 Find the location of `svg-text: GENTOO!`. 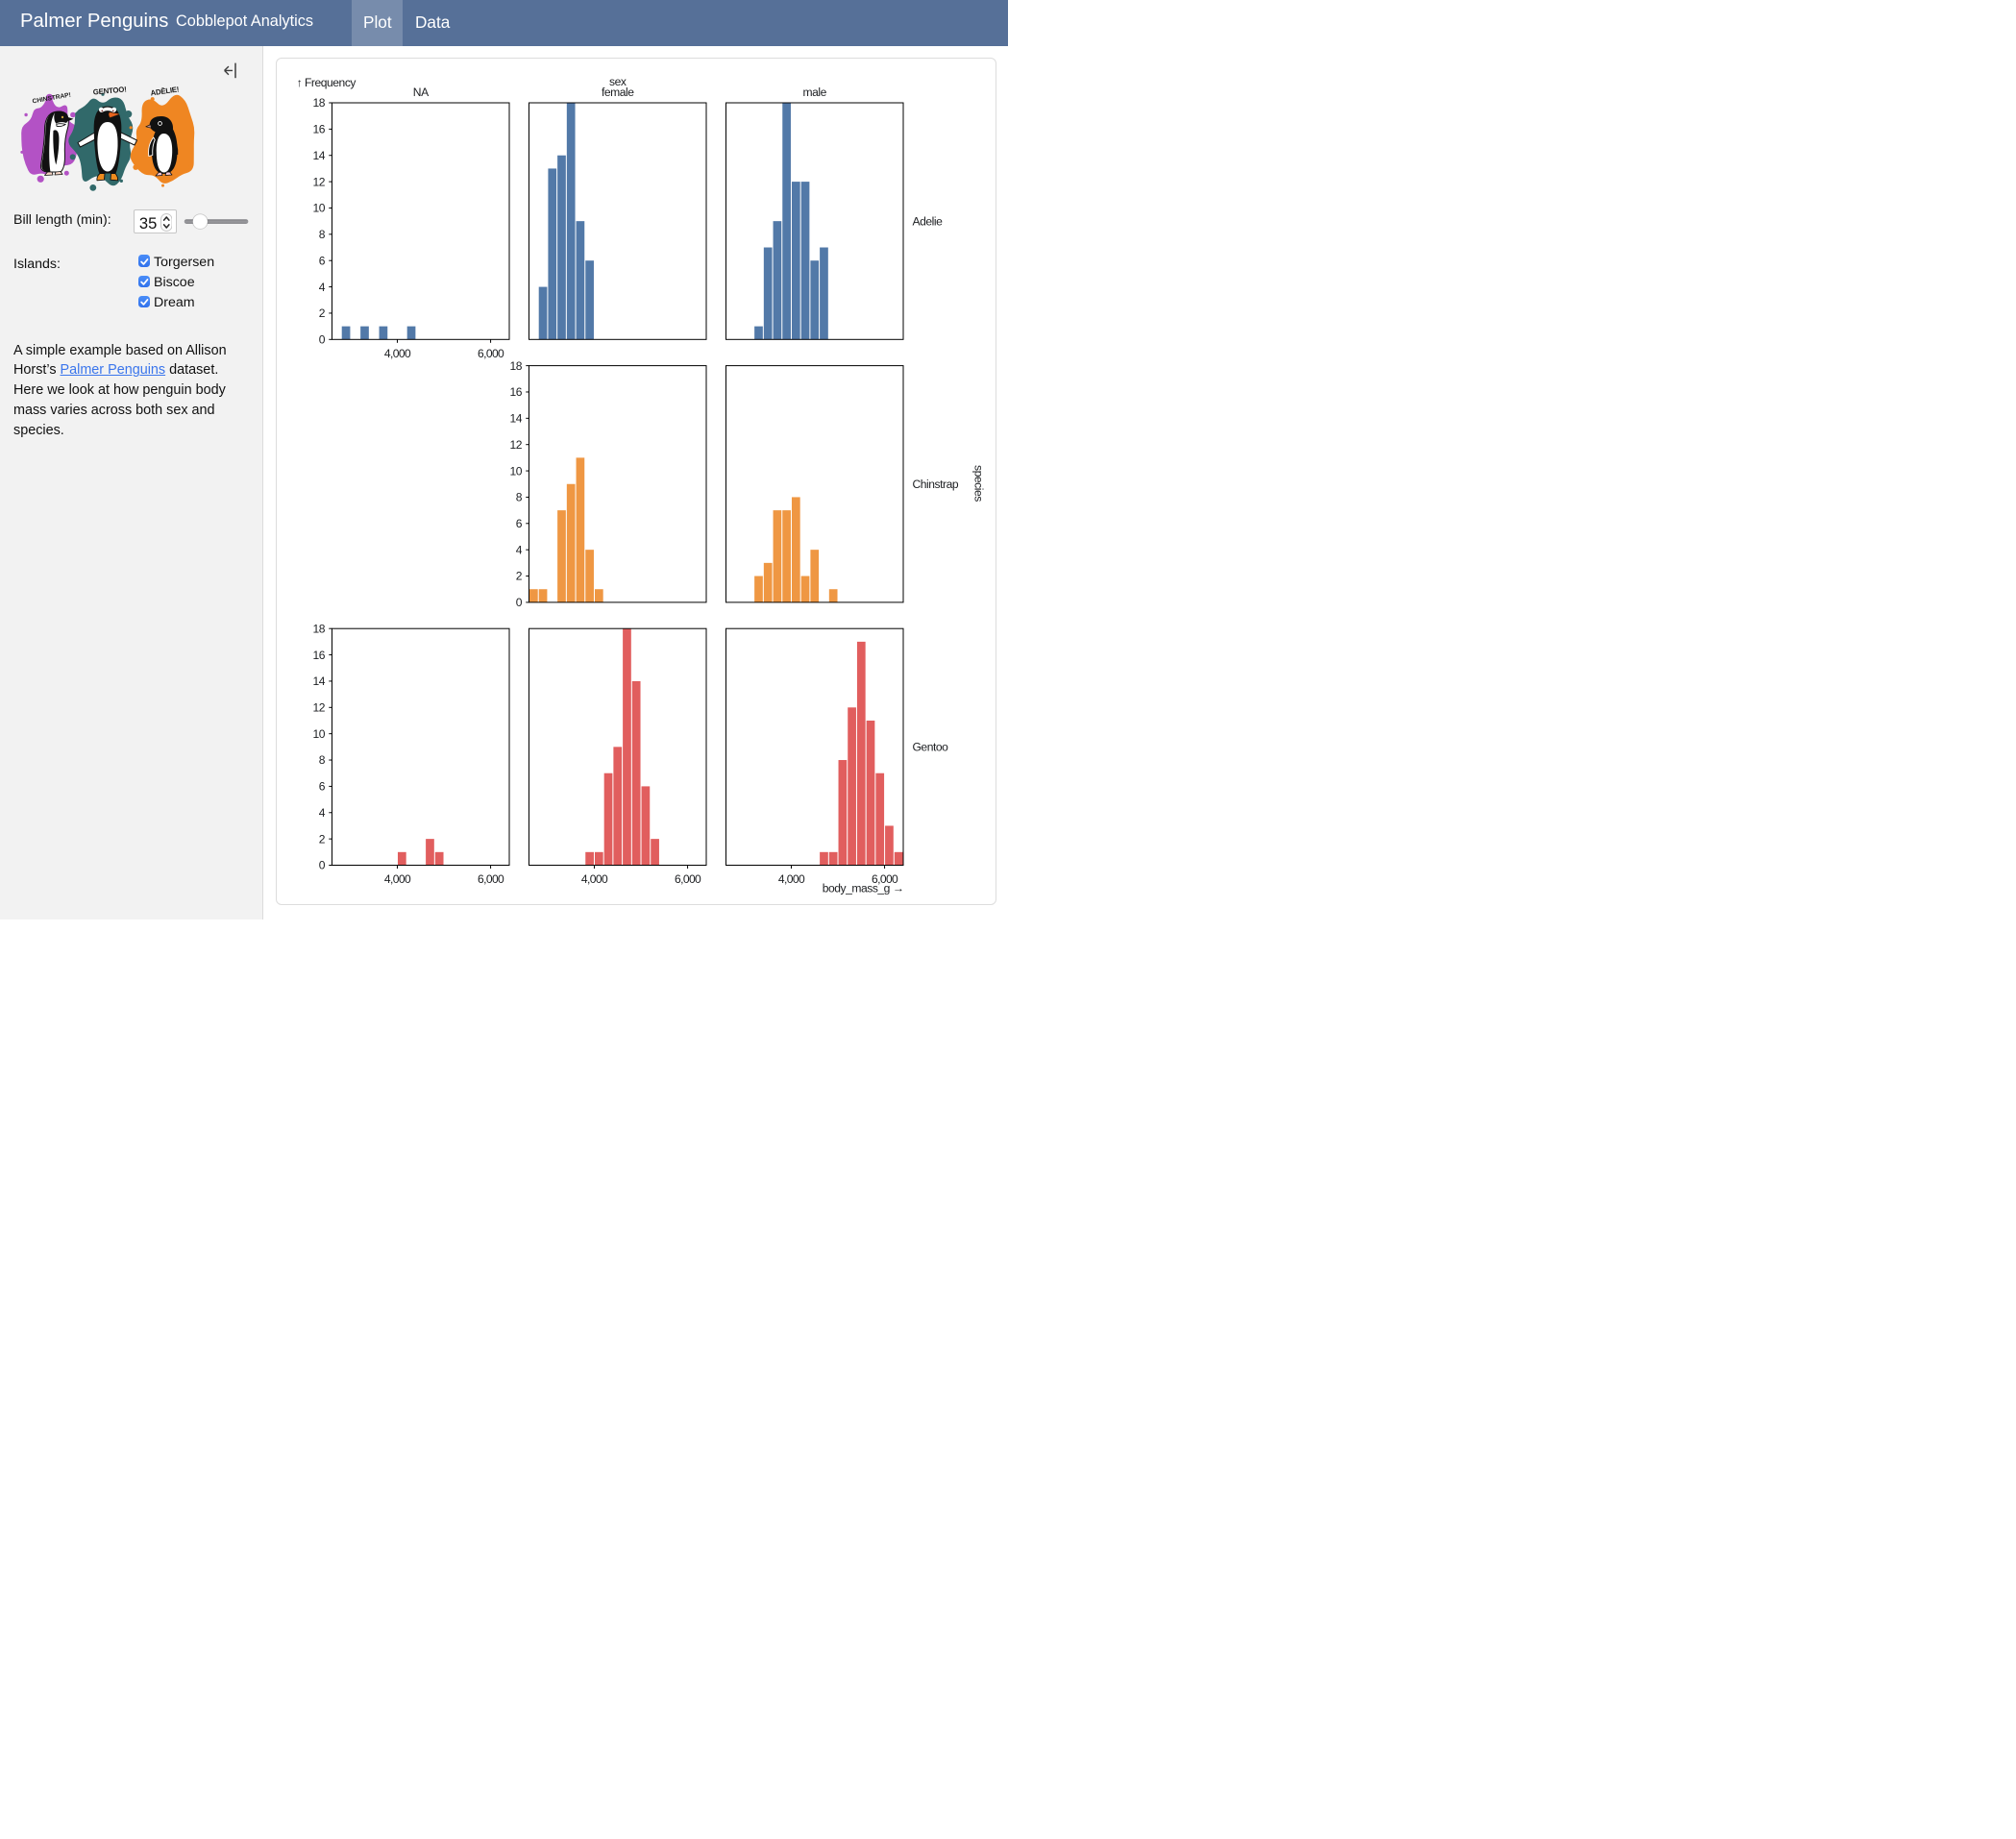

svg-text: GENTOO! is located at coordinates (109, 91).